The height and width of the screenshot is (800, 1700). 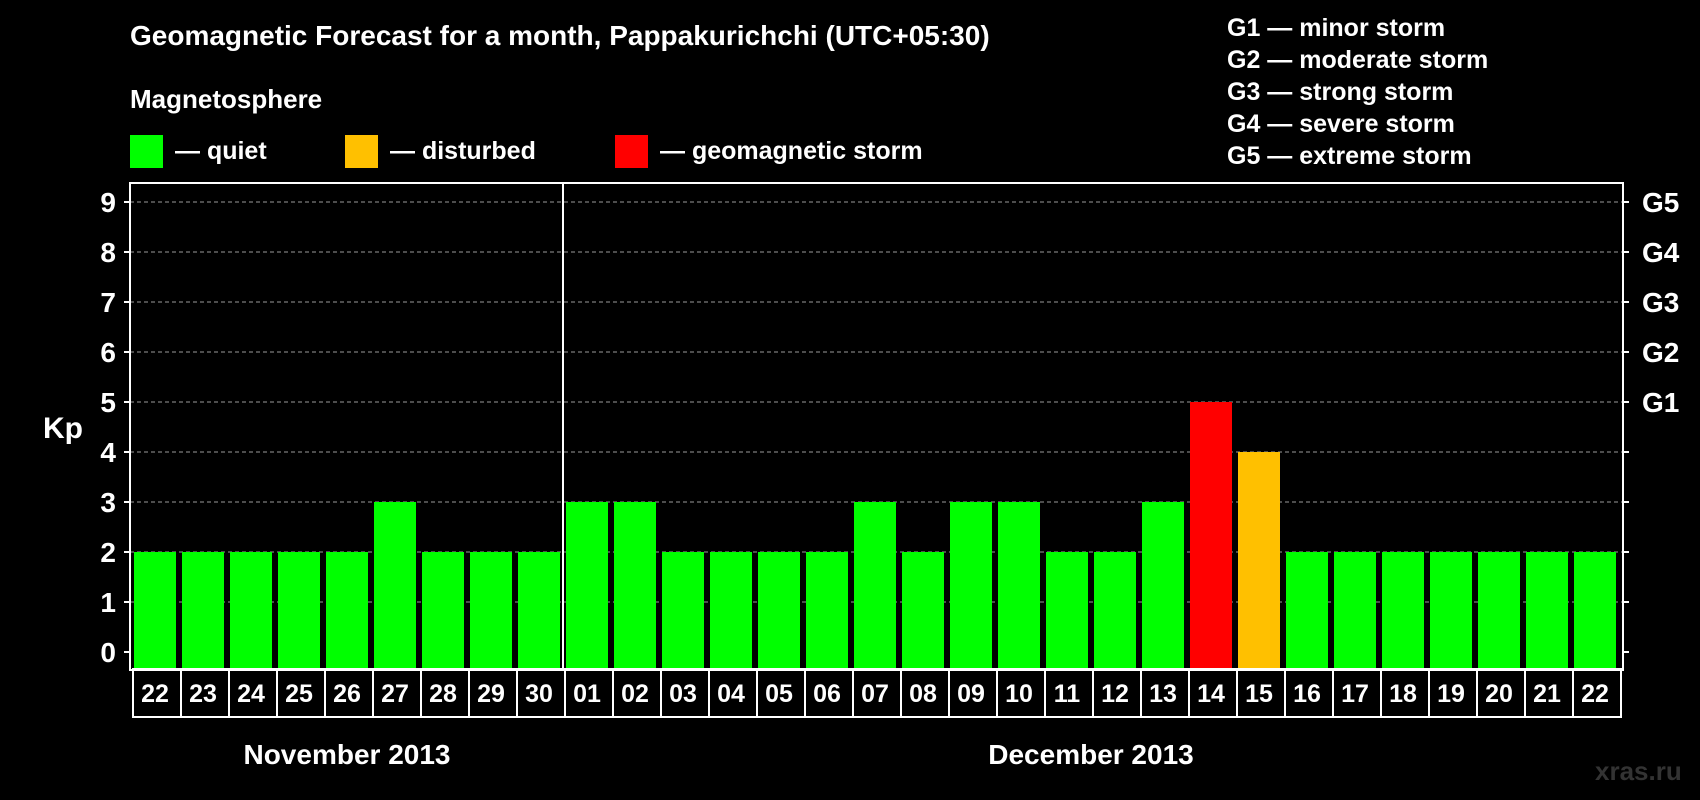 I want to click on x-tick-label-13: 05, so click(x=779, y=694).